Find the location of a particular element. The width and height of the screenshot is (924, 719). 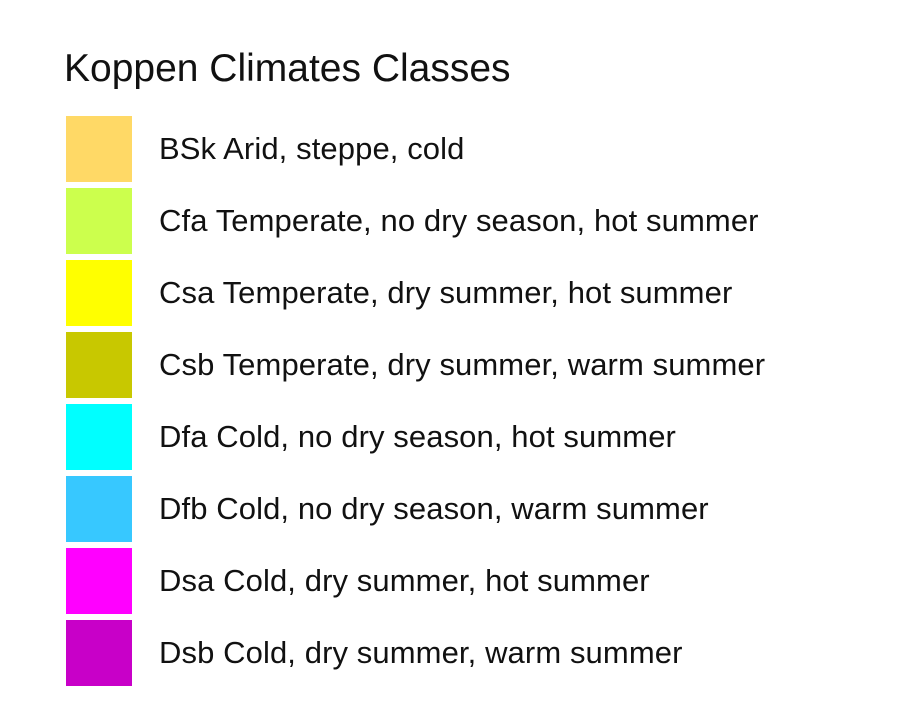

legend-item-dfb: Dfb Cold, no dry season, warm summer is located at coordinates (415, 509).